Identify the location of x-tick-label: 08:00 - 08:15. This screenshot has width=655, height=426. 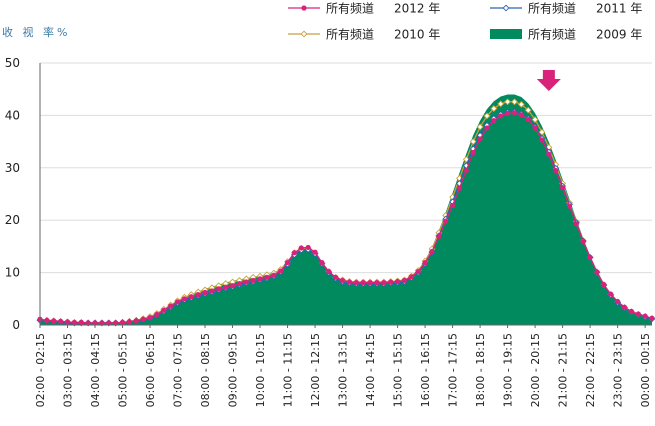
(205, 370).